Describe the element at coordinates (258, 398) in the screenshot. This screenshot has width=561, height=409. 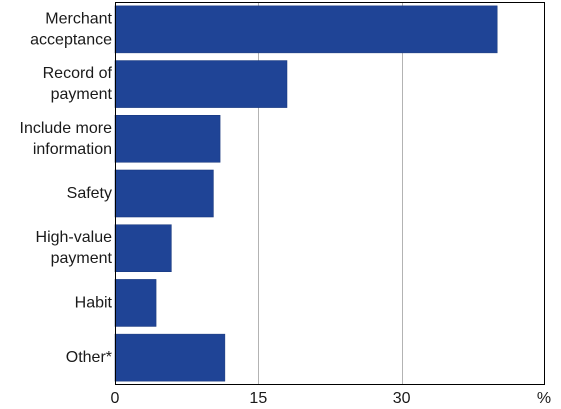
I see `x-tick-label-15: 15` at that location.